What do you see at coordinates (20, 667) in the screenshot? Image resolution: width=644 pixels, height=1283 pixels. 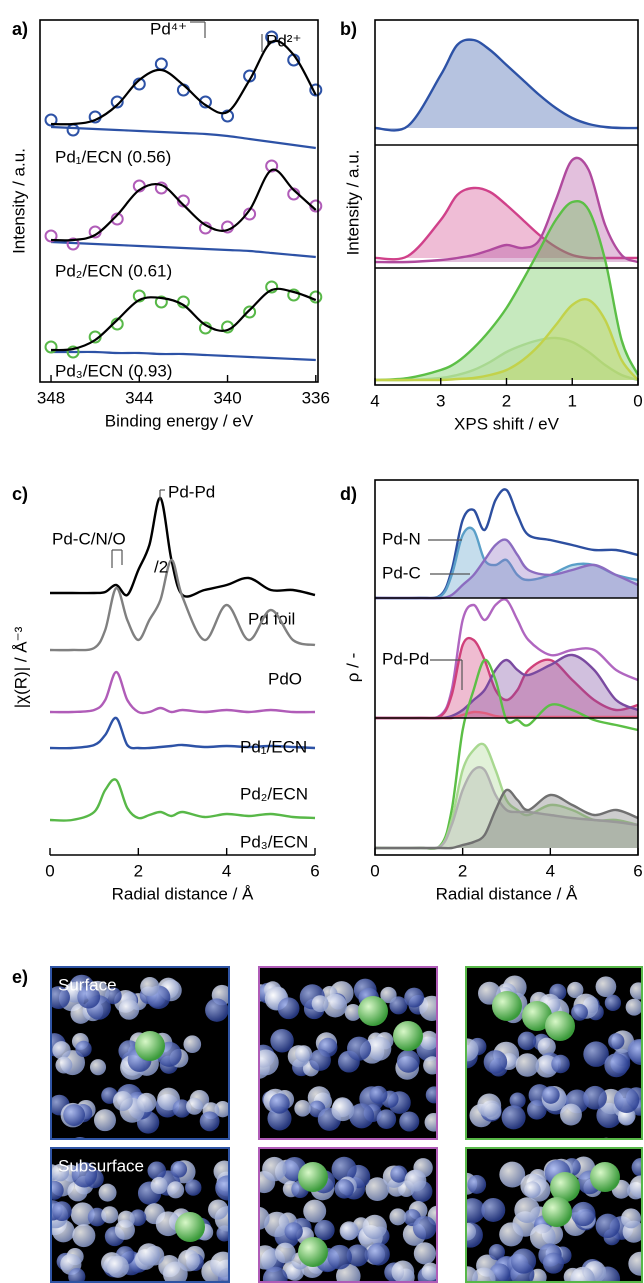 I see `y-axis-label: |χ(R)| / Å⁻³` at bounding box center [20, 667].